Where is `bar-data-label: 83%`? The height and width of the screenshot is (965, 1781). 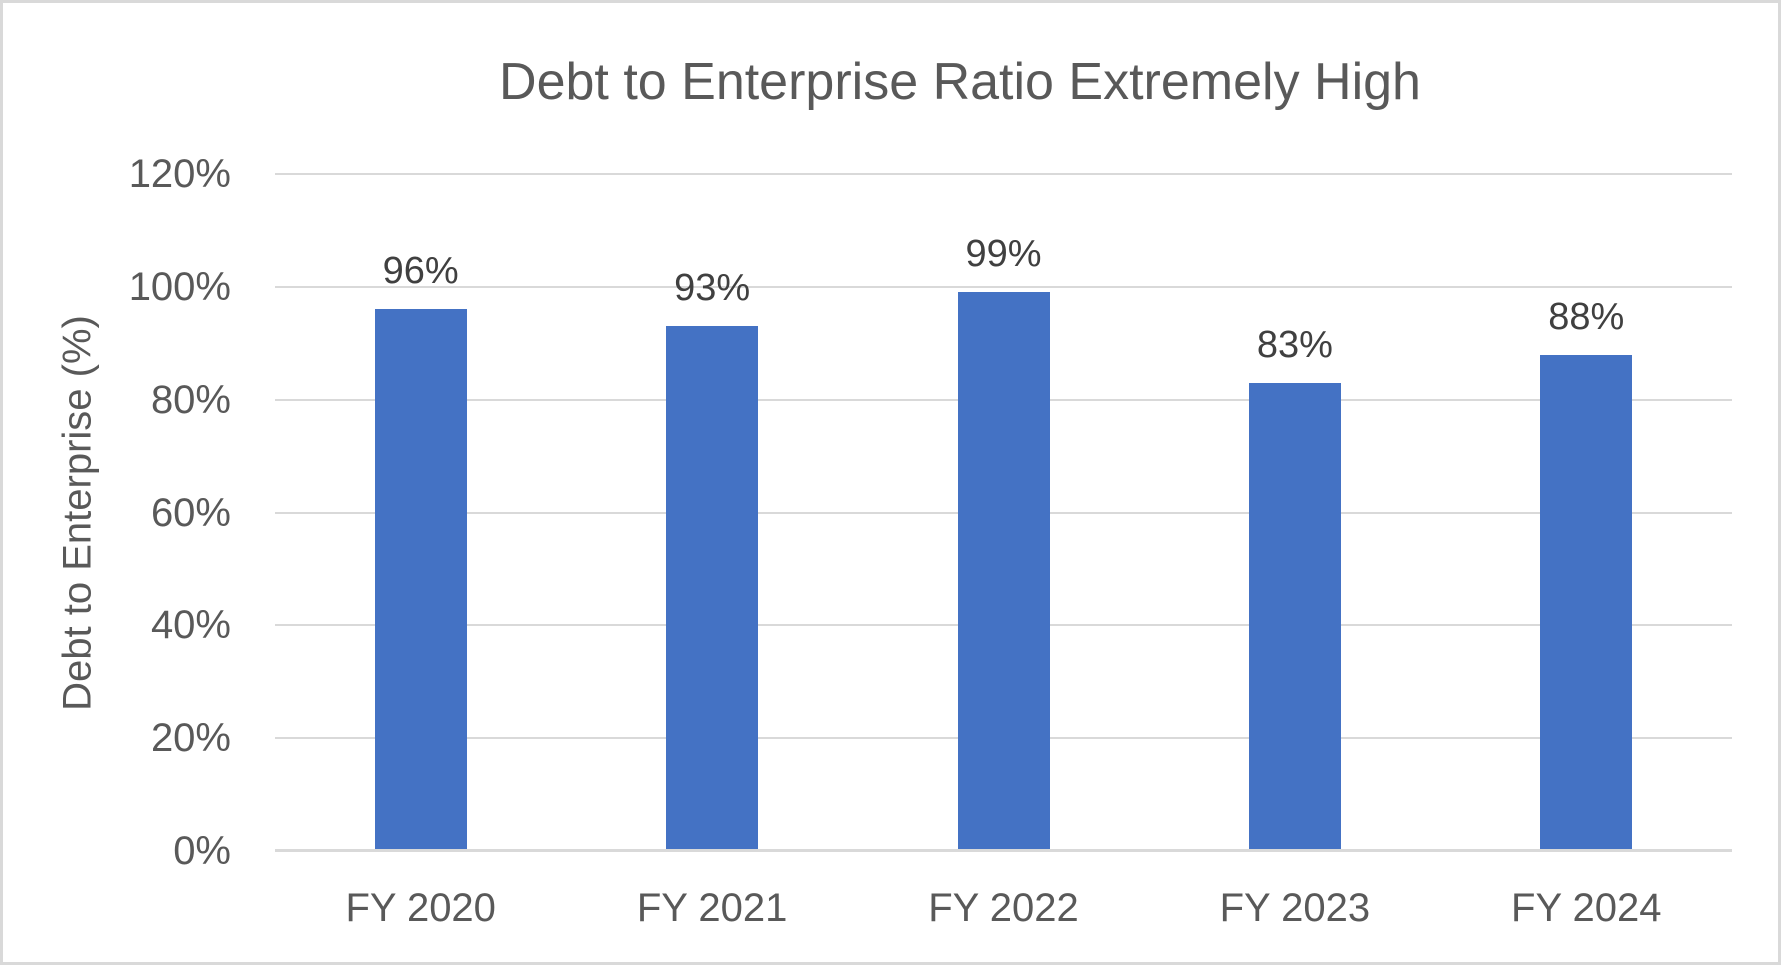
bar-data-label: 83% is located at coordinates (1294, 344).